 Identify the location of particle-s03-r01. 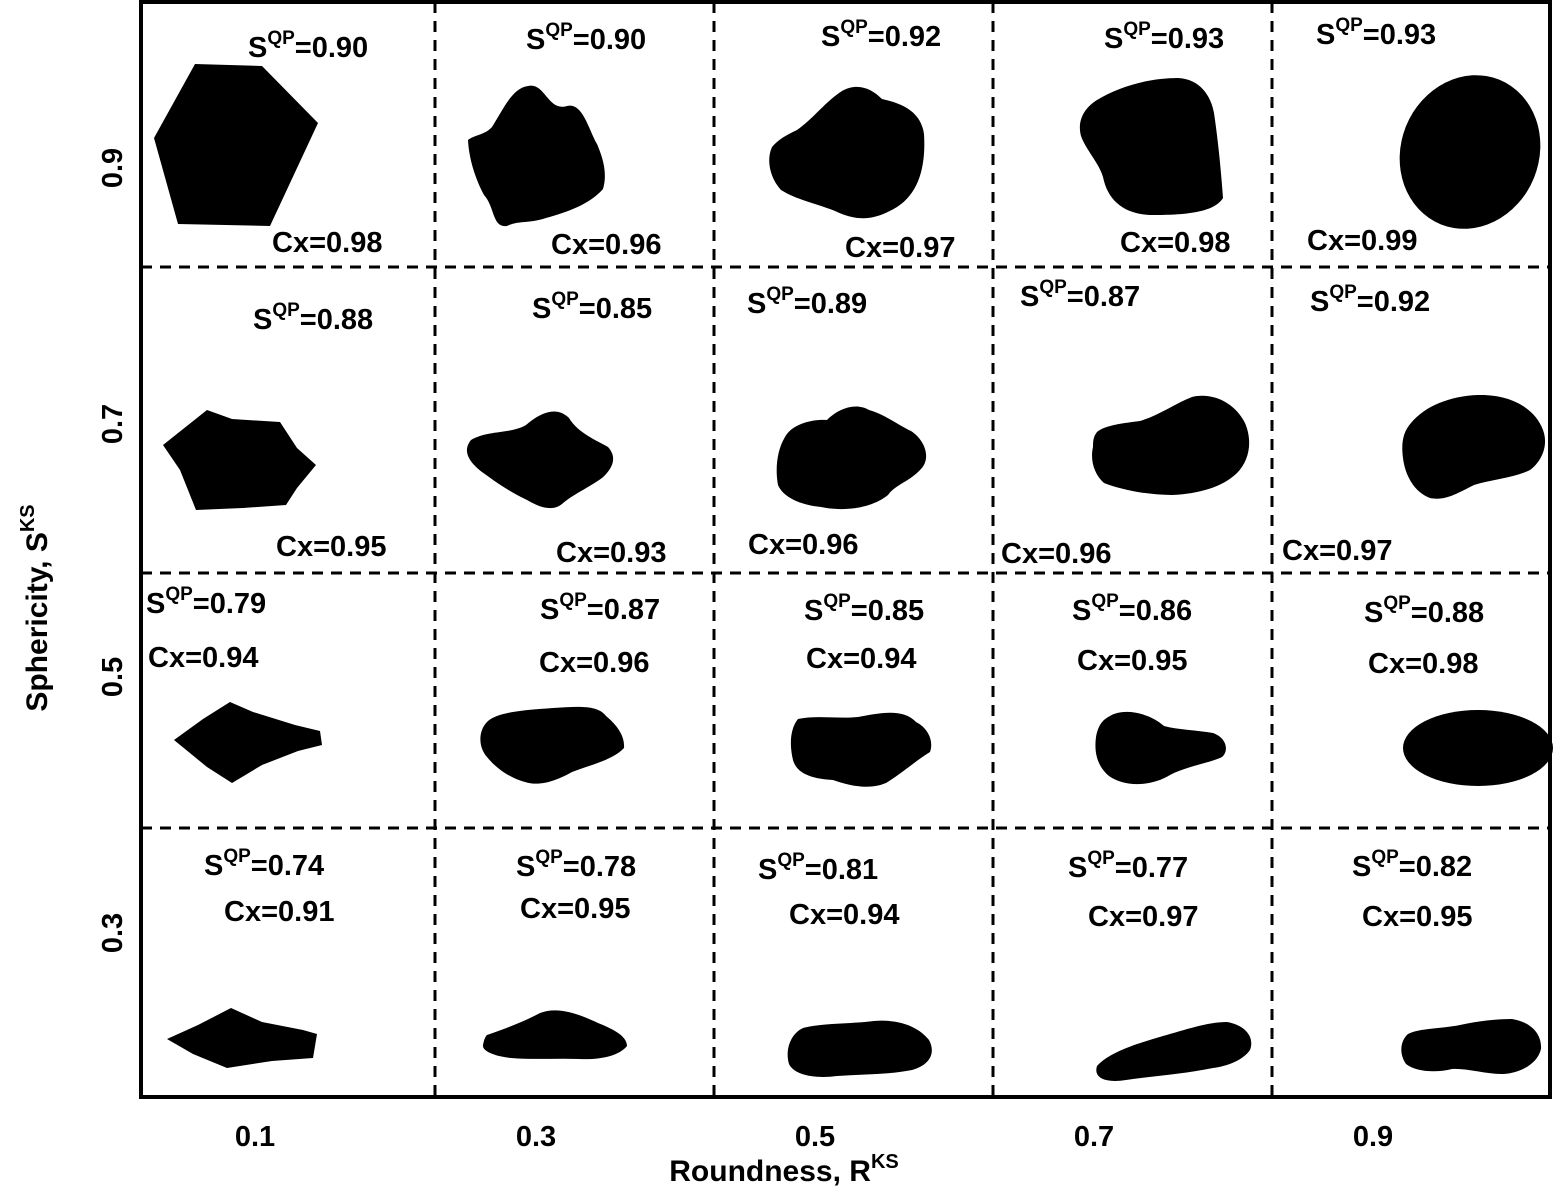
(242, 1038).